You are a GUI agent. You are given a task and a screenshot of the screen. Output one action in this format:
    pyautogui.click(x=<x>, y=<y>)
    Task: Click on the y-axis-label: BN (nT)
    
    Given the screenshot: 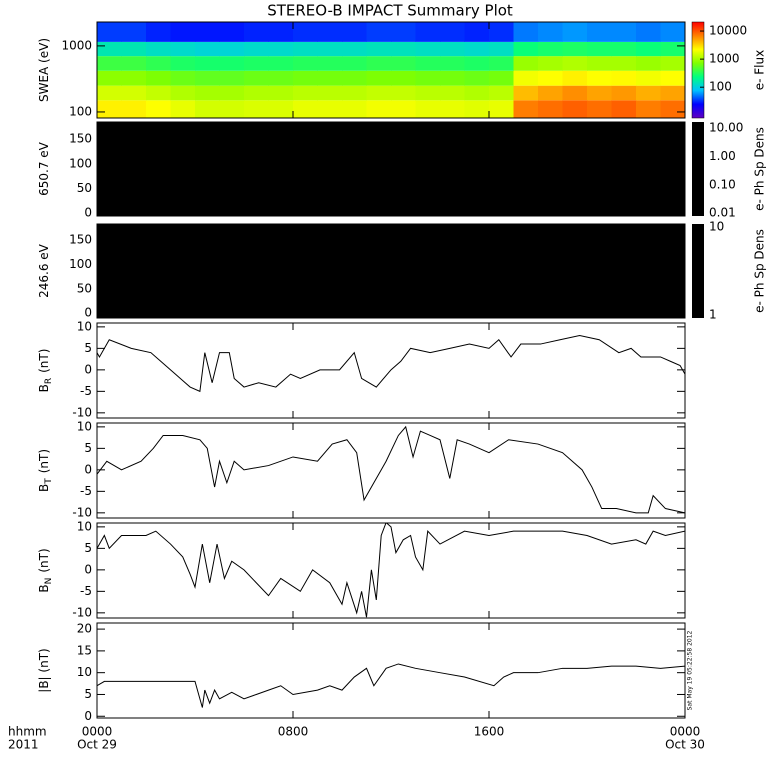 What is the action you would take?
    pyautogui.click(x=45, y=570)
    